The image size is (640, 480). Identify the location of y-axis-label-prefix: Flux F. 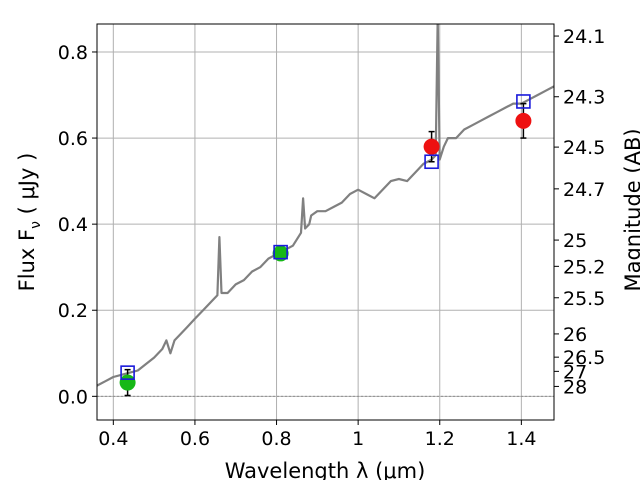
(27, 260).